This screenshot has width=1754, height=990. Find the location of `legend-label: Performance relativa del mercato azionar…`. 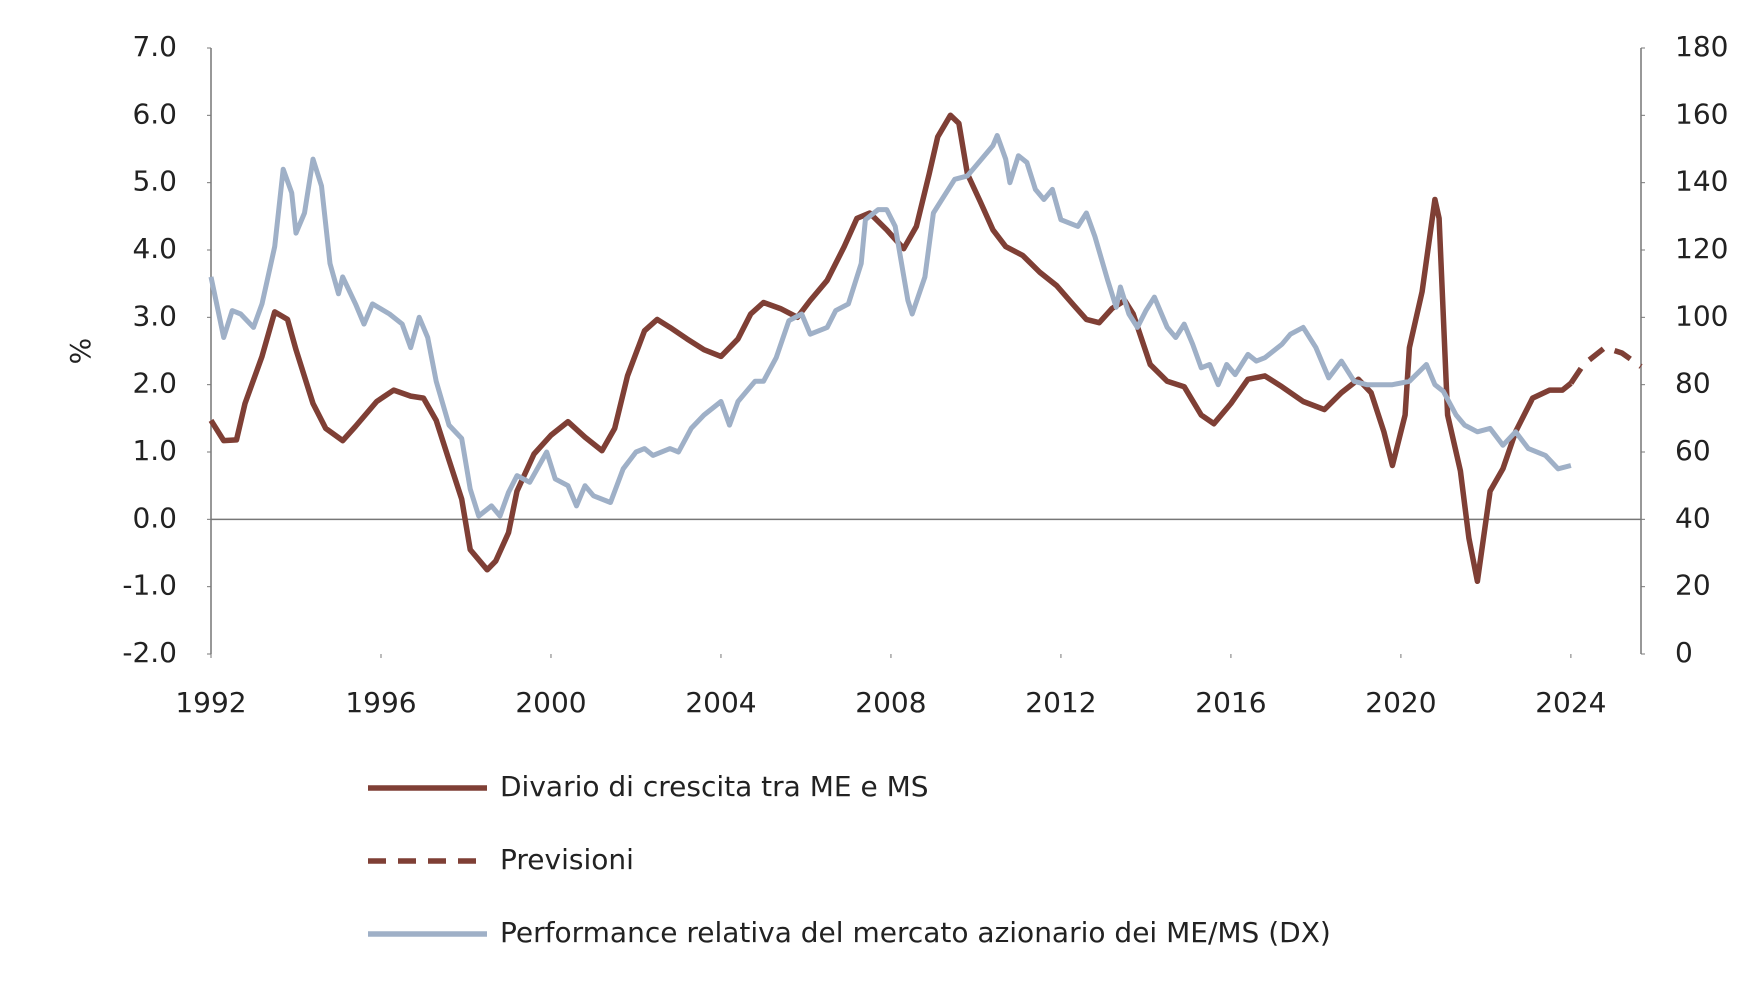

legend-label: Performance relativa del mercato azionar… is located at coordinates (915, 932).